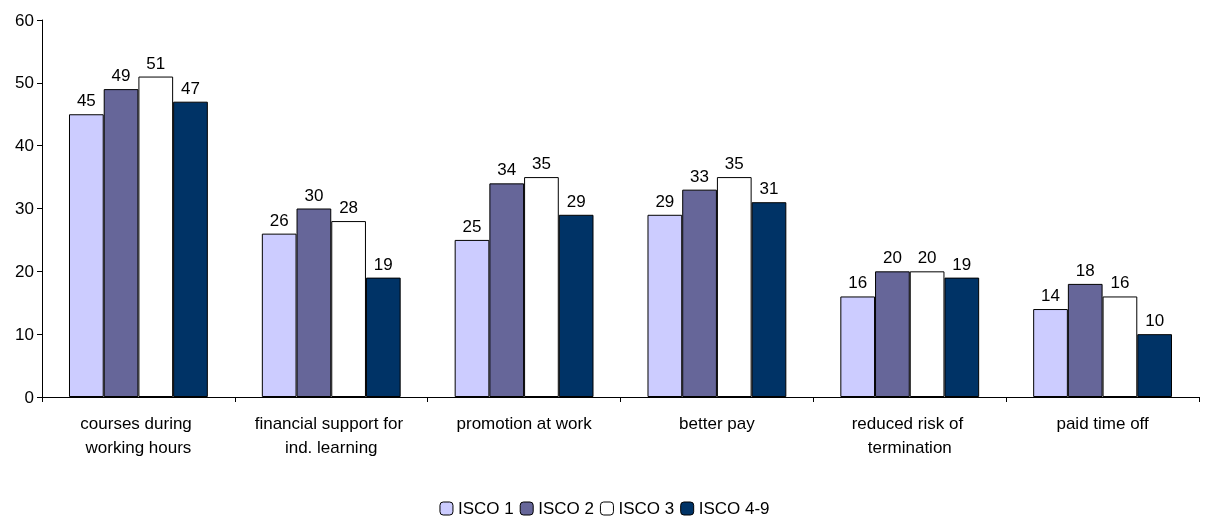 Image resolution: width=1209 pixels, height=528 pixels. I want to click on data-label: 26, so click(279, 220).